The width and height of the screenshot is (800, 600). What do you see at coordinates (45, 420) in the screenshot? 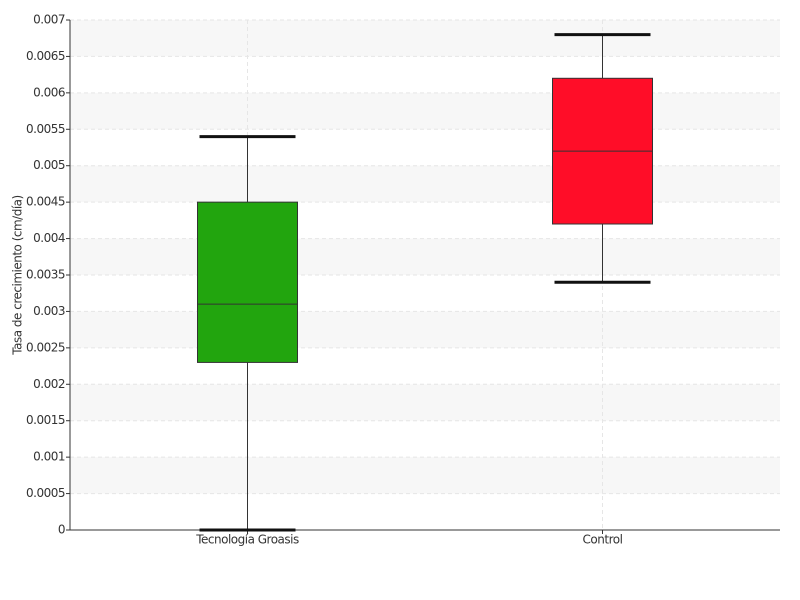
I see `y-tick-label: 0.0015` at bounding box center [45, 420].